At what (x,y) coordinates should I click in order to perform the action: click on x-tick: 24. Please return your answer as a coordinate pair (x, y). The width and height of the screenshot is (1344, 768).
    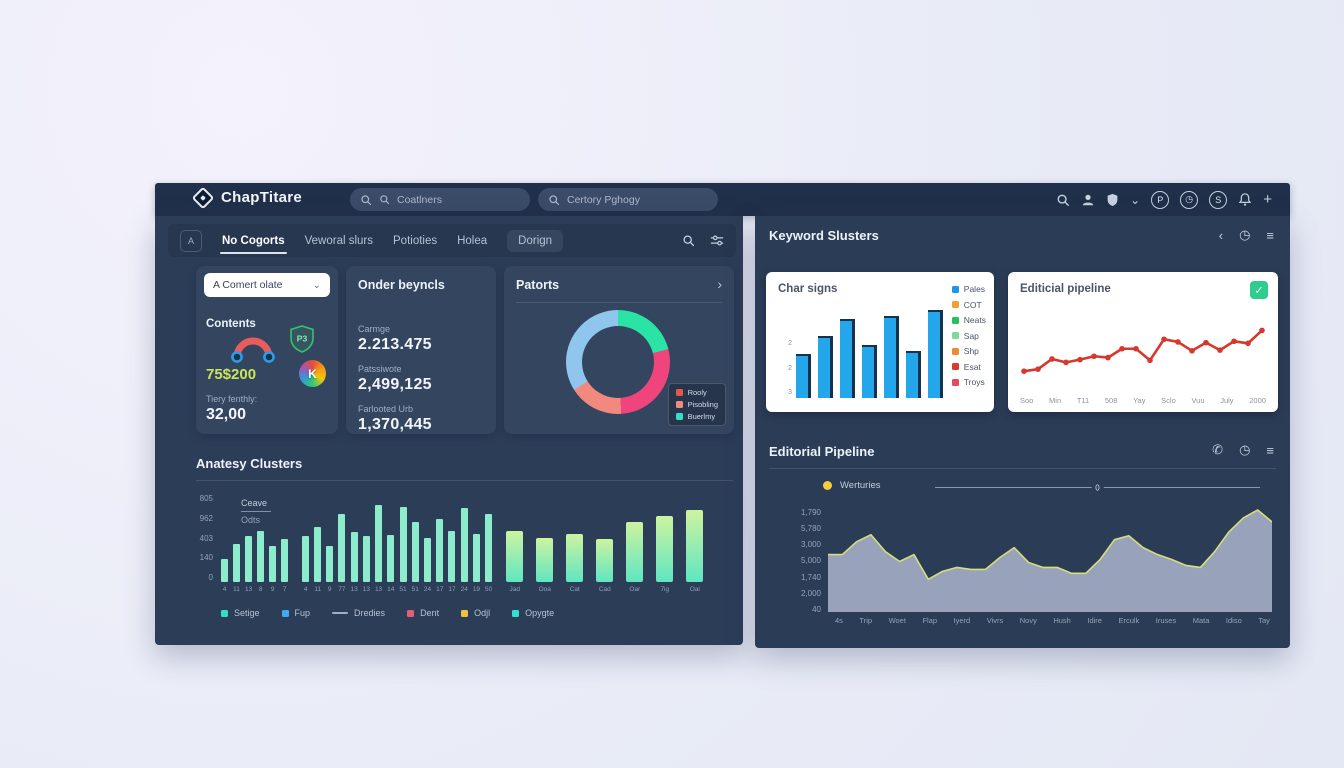
    Looking at the image, I should click on (464, 589).